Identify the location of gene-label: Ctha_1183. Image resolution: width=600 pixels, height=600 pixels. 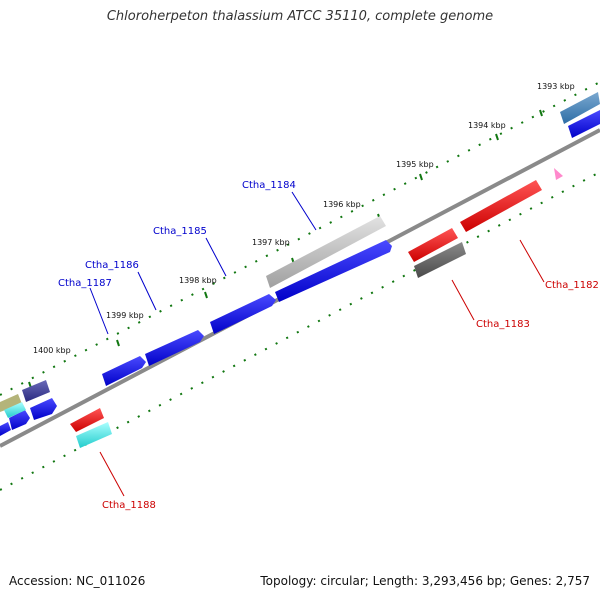
(503, 324).